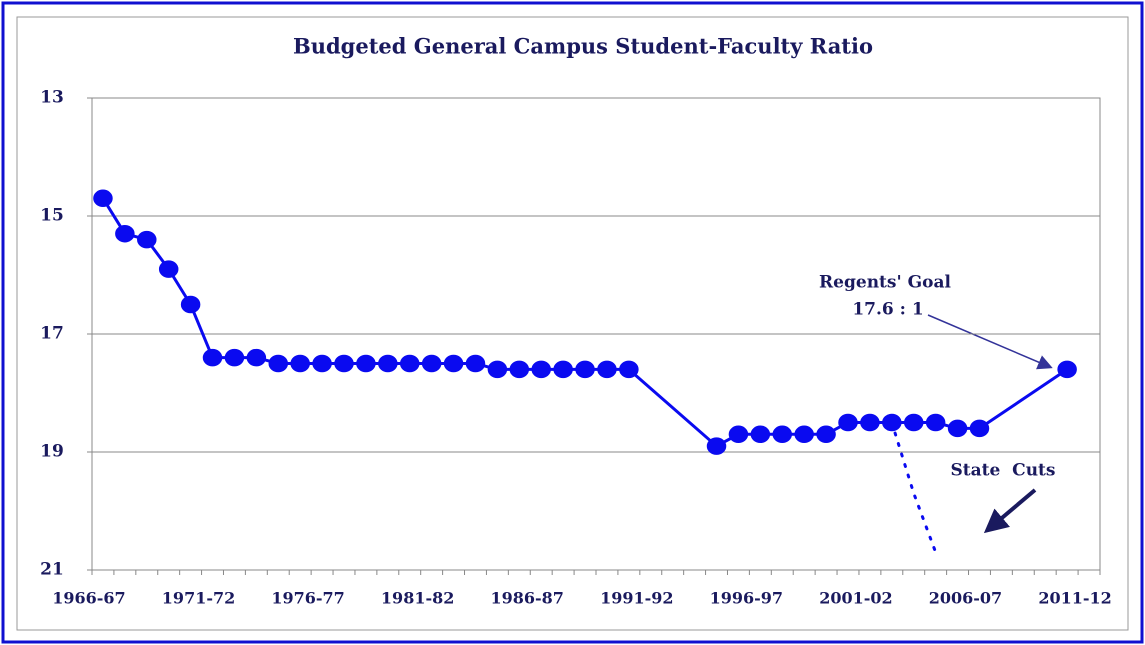  What do you see at coordinates (417, 598) in the screenshot?
I see `x-tick-label: 1981-82` at bounding box center [417, 598].